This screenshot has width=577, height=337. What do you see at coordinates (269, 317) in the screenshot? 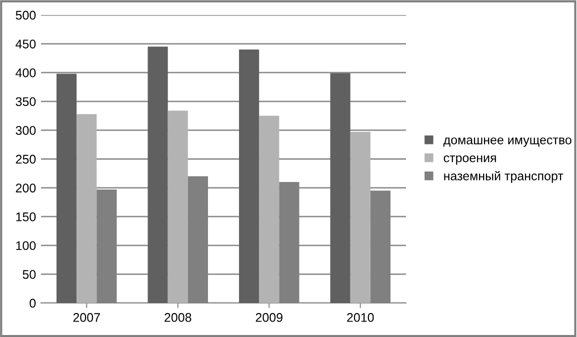
I see `x-tick-label: 2009` at bounding box center [269, 317].